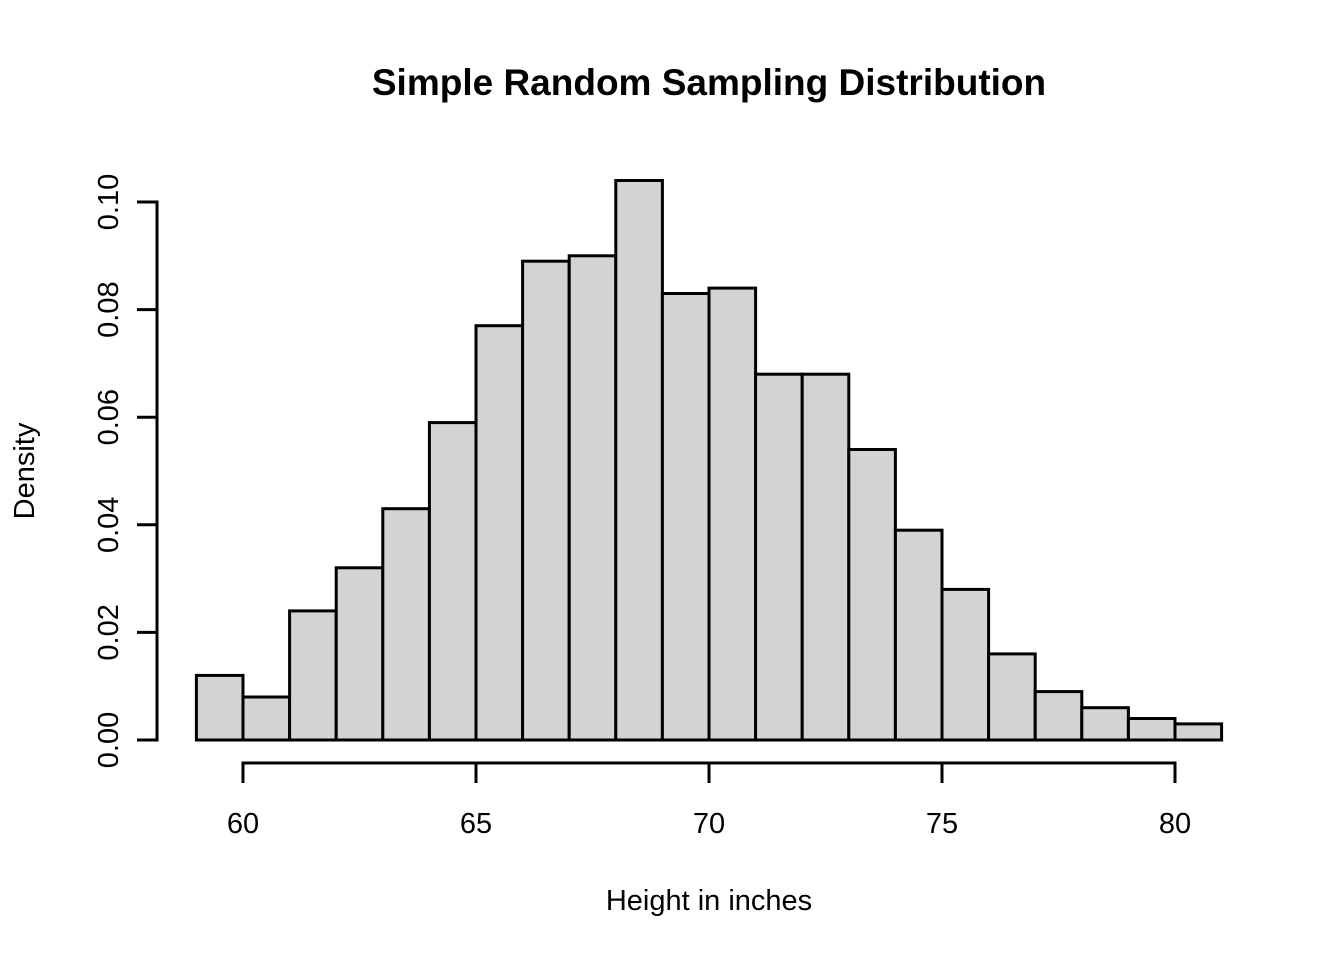 The width and height of the screenshot is (1344, 960). I want to click on x-tick-label: 80, so click(1175, 824).